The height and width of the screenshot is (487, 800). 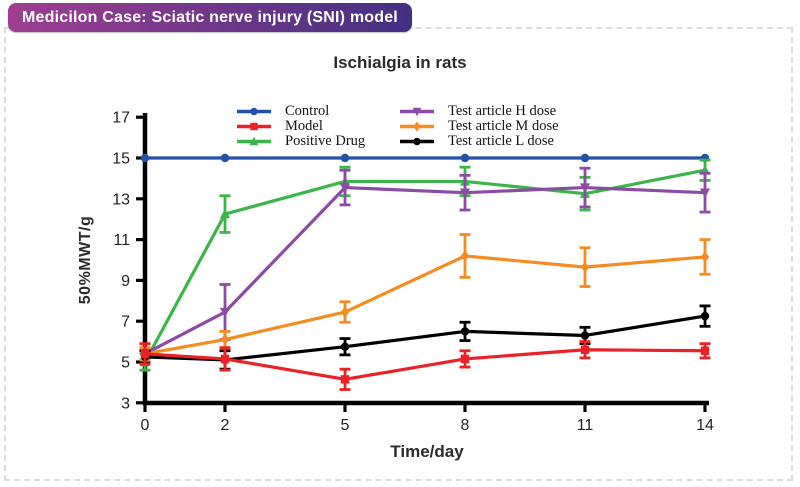 I want to click on legend-item-test-article-l-dose: Test article L dose, so click(x=479, y=141).